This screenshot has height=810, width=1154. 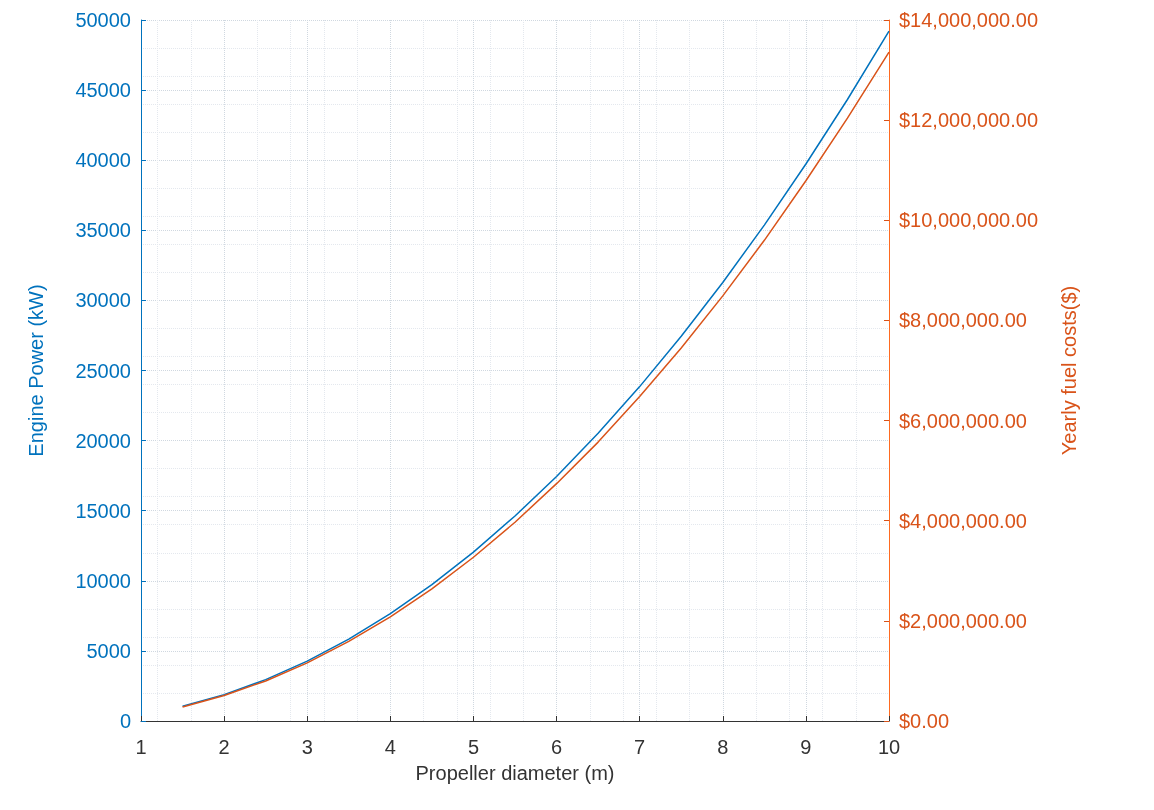 What do you see at coordinates (473, 747) in the screenshot?
I see `x-tick-label: 5` at bounding box center [473, 747].